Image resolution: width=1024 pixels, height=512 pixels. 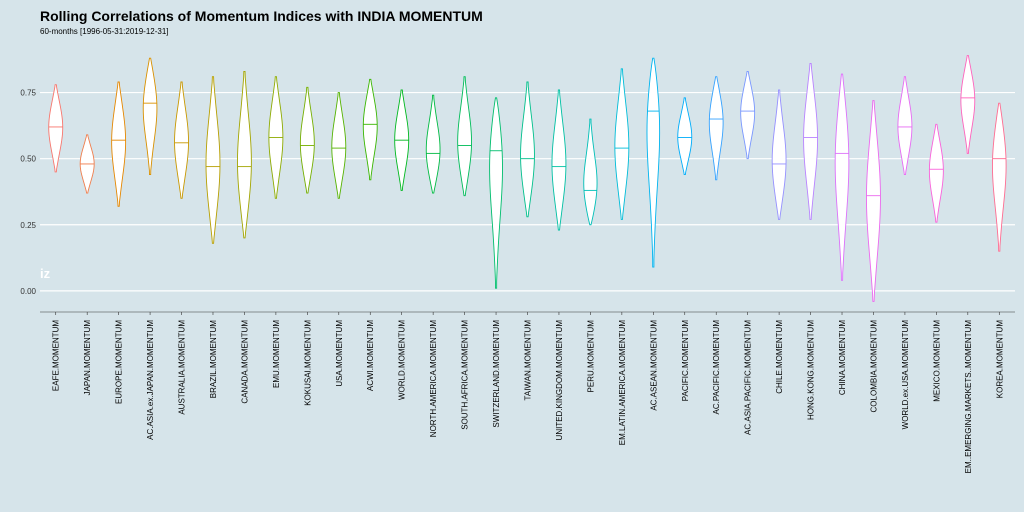 I want to click on x-category-label: AUSTRALIA.MOMENTUM, so click(x=182, y=367).